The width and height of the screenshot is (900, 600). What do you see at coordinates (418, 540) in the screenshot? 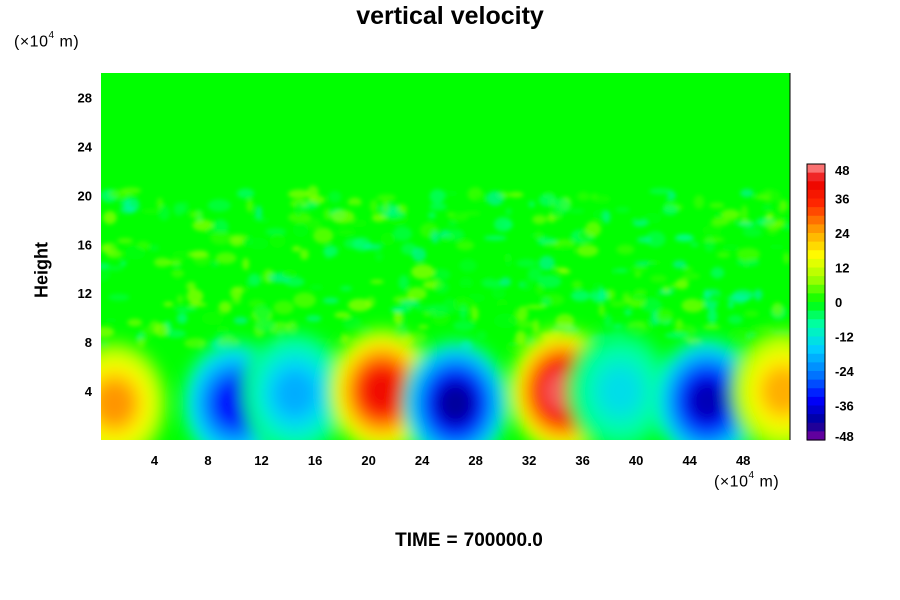
I see `time-label: TIME` at bounding box center [418, 540].